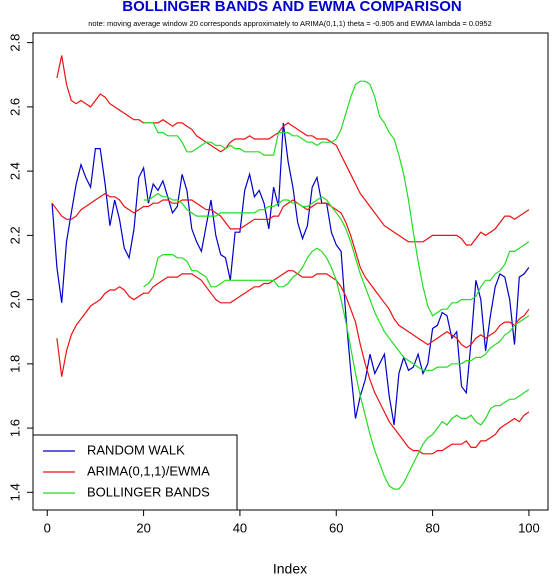  I want to click on x-tick-label: 20, so click(143, 527).